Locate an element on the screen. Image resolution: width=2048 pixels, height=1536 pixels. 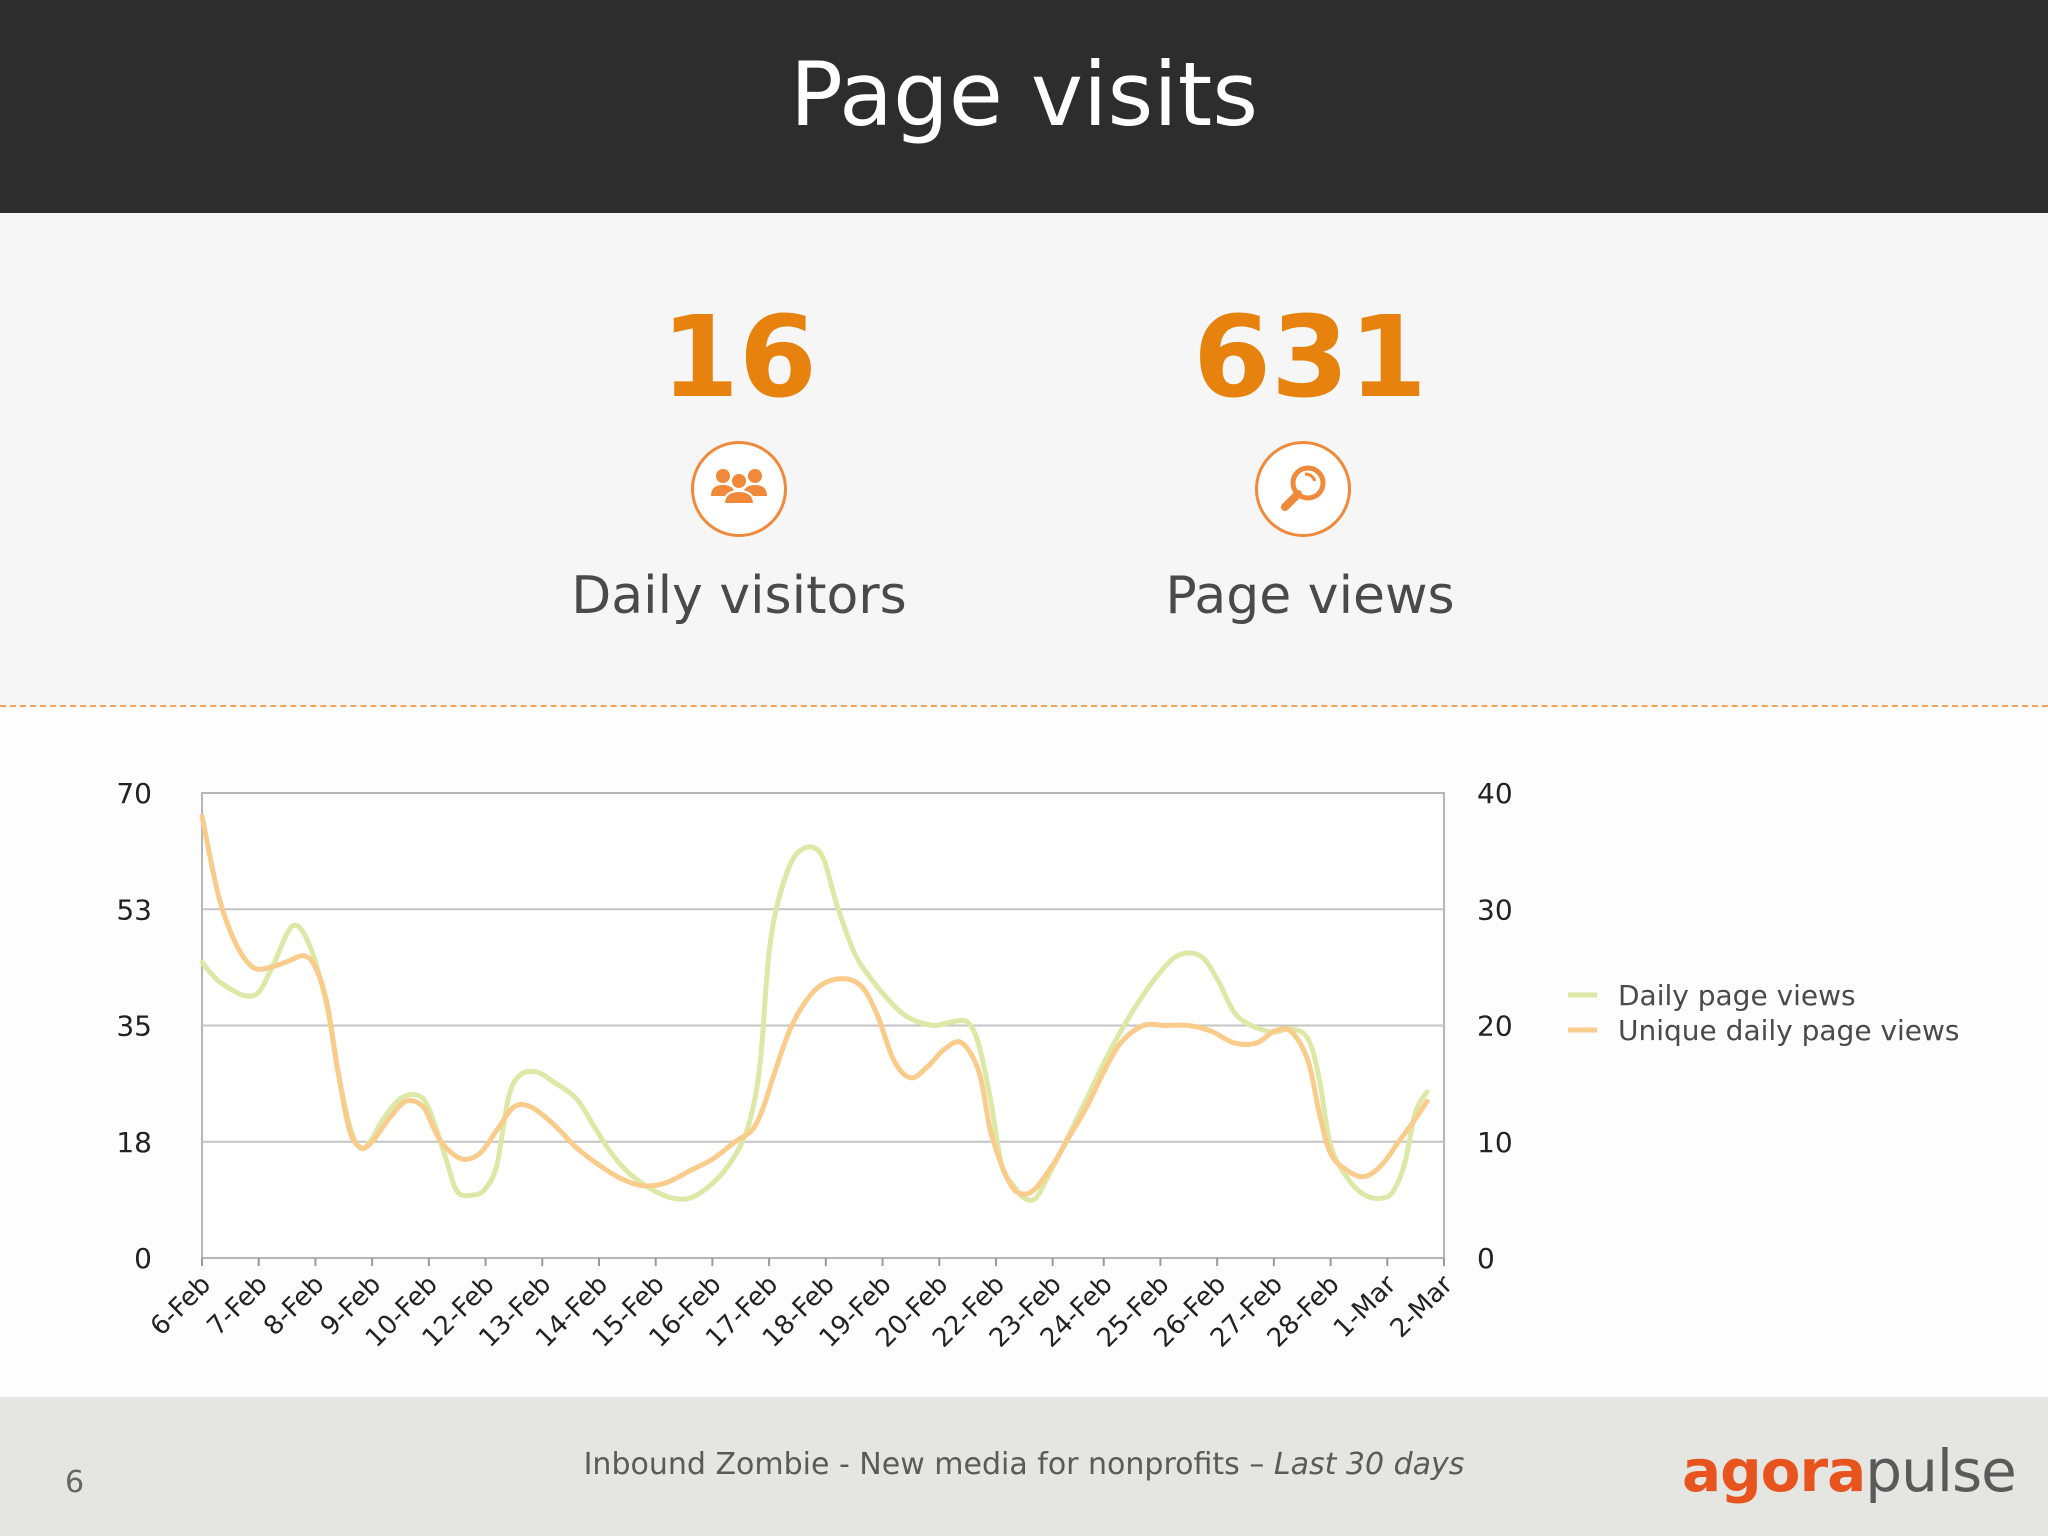
slide-header: Page visits is located at coordinates (1024, 106).